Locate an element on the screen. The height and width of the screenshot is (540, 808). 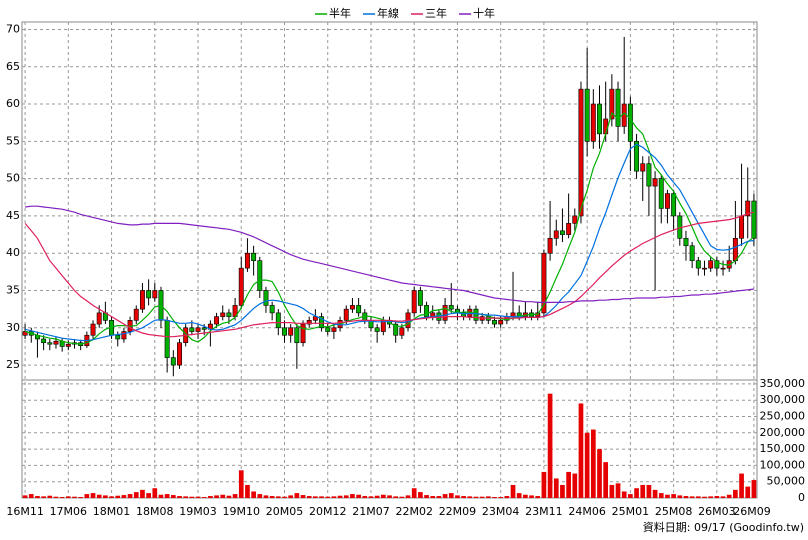
y-tick-label: 70 is located at coordinates (13, 28).